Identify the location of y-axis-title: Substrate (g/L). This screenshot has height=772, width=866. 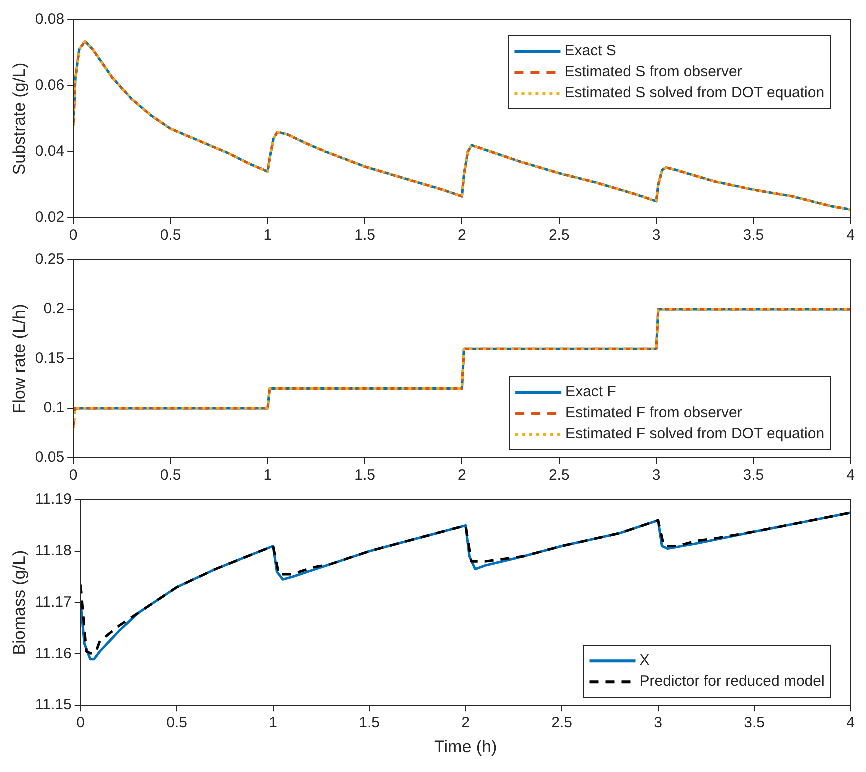
(19, 119).